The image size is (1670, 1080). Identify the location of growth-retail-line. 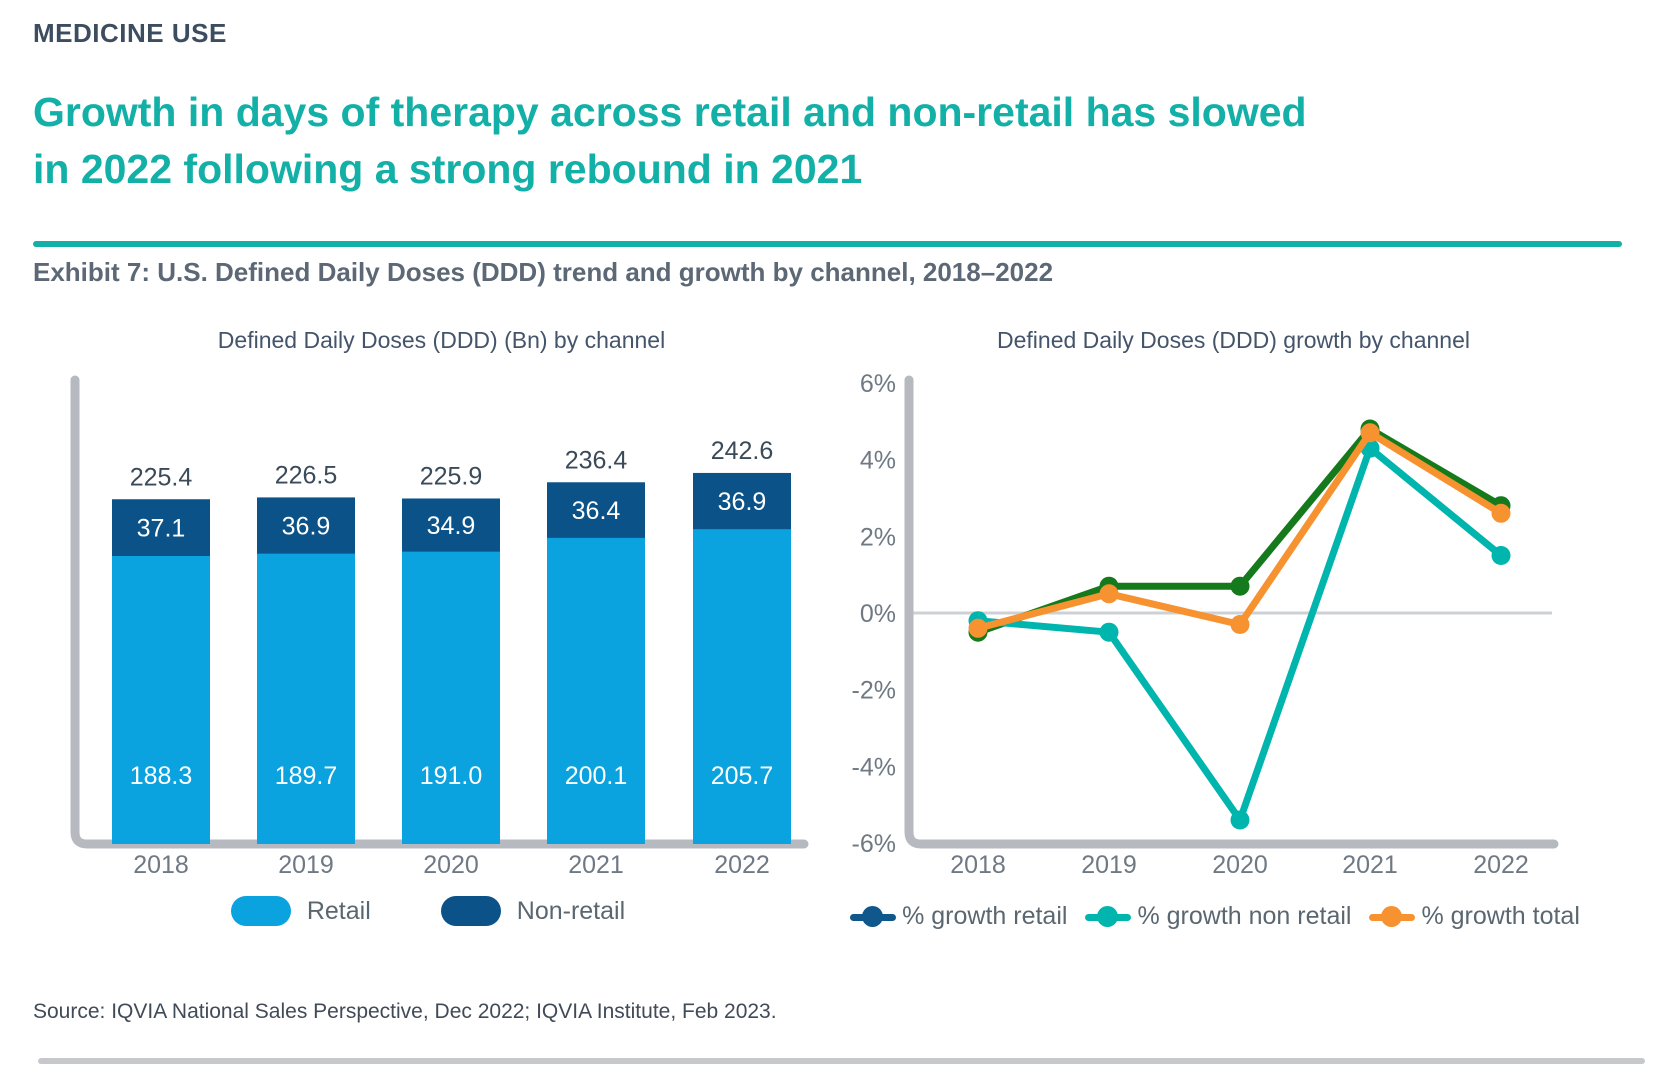
(1239, 530).